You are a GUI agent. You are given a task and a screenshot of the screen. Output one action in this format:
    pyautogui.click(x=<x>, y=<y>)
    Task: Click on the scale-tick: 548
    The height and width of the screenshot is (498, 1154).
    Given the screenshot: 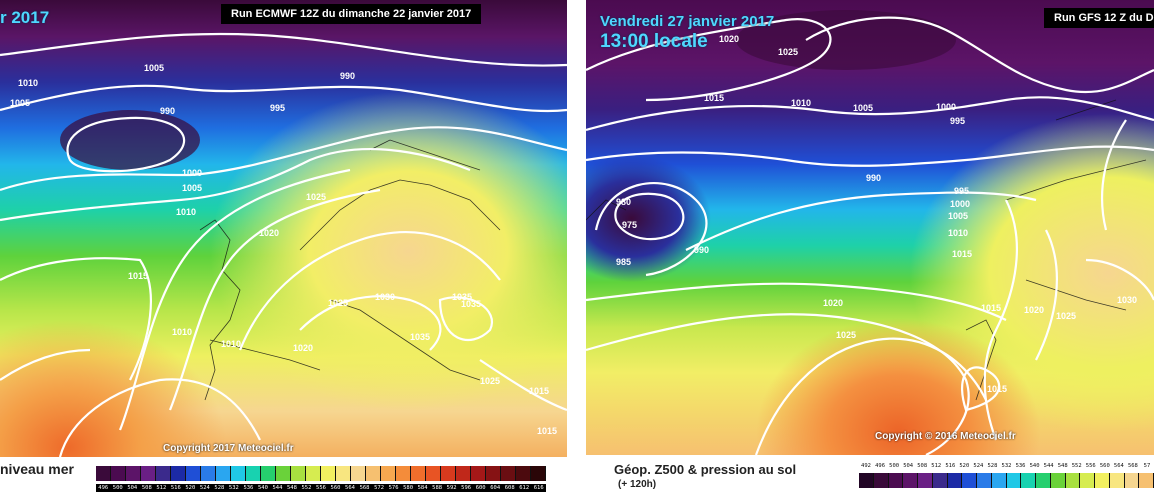 What is the action you would take?
    pyautogui.click(x=291, y=488)
    